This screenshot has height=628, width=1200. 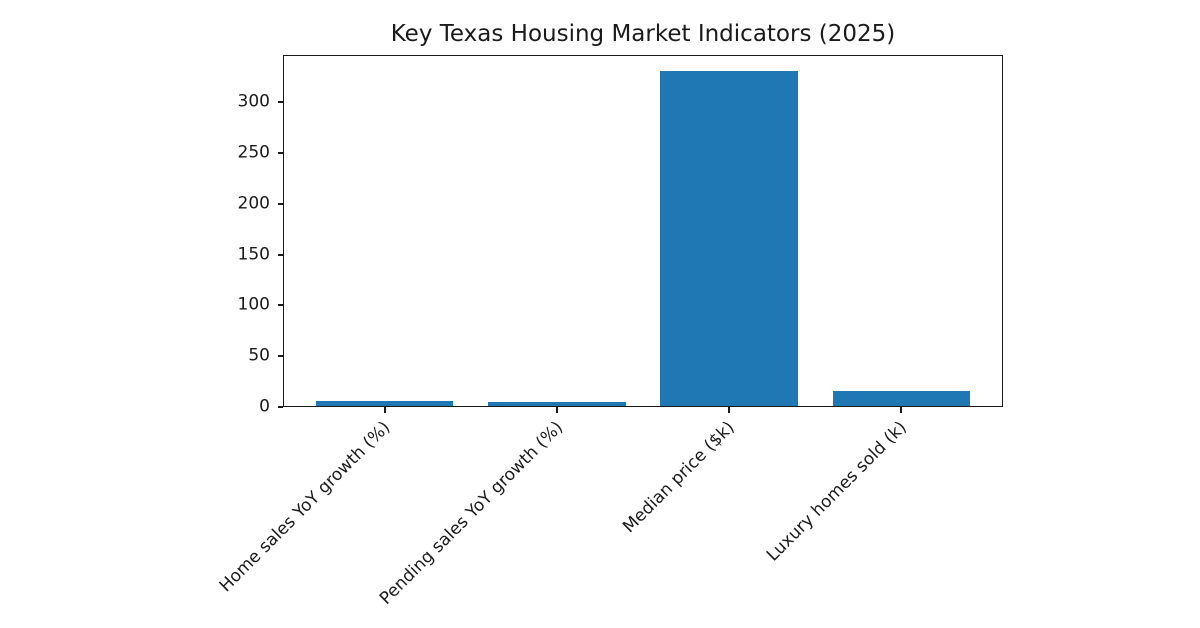 What do you see at coordinates (253, 203) in the screenshot?
I see `y-tick-label: 200` at bounding box center [253, 203].